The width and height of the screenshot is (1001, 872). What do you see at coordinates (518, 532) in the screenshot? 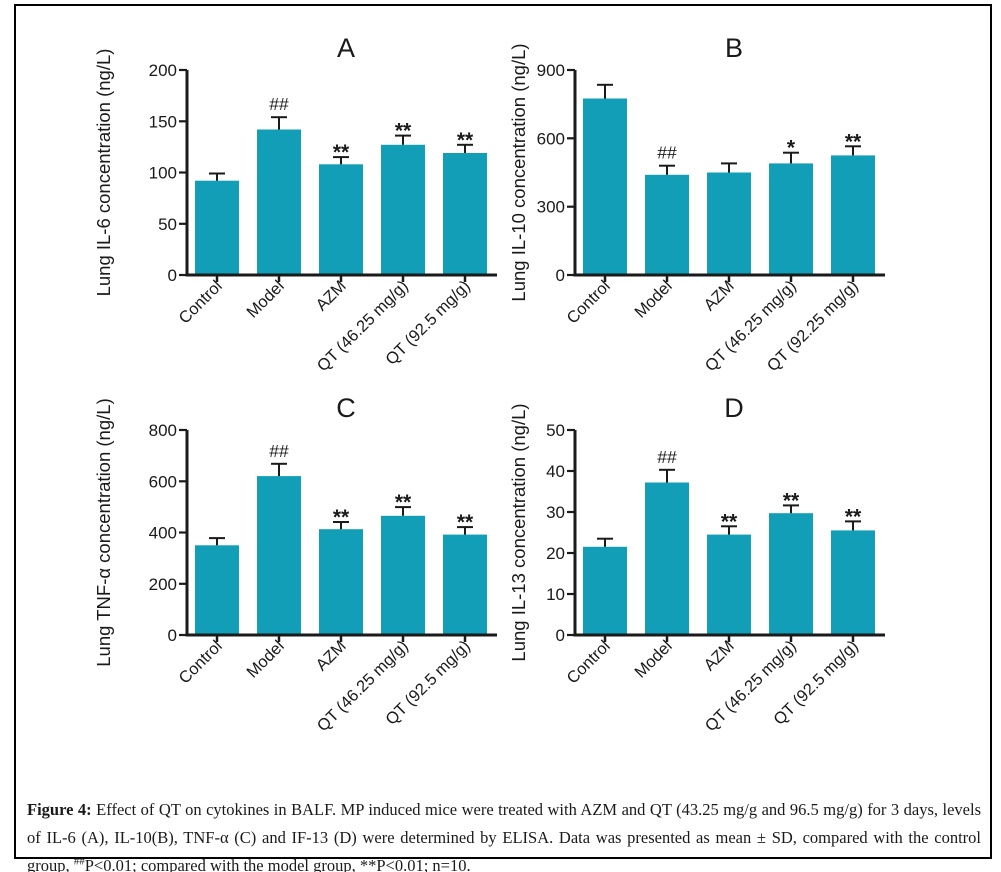
I see `y-axis-label: Lung IL-13 concentration (ng/L)` at bounding box center [518, 532].